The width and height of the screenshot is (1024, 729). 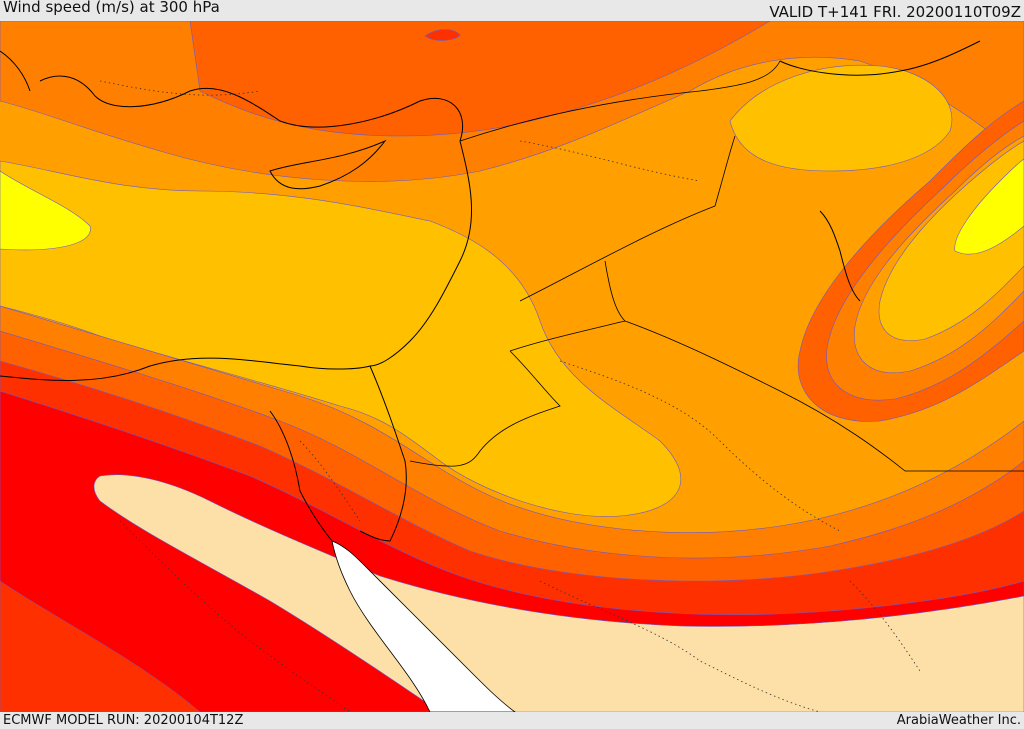 What do you see at coordinates (100, 646) in the screenshot?
I see `band-red-orange-sw` at bounding box center [100, 646].